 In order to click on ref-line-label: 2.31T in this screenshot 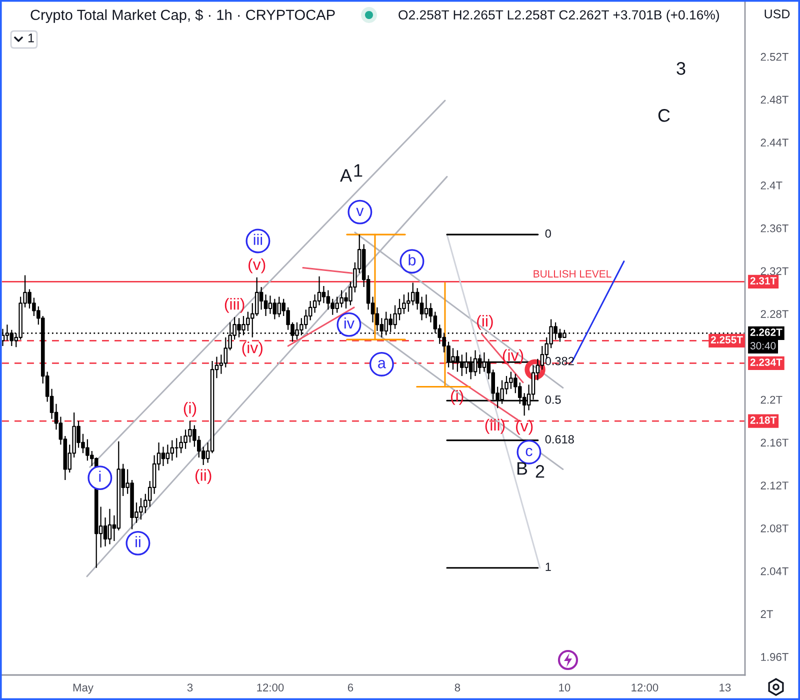, I will do `click(763, 281)`.